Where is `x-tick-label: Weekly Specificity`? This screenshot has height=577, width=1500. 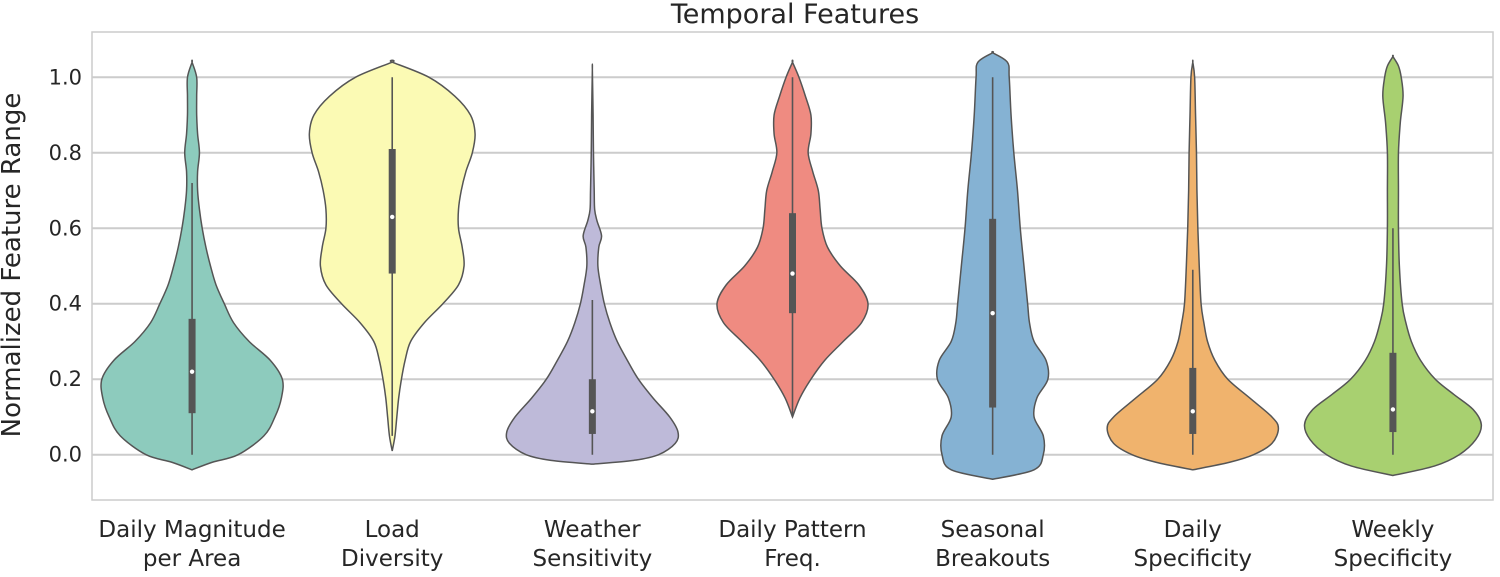
x-tick-label: Weekly Specificity is located at coordinates (1393, 544).